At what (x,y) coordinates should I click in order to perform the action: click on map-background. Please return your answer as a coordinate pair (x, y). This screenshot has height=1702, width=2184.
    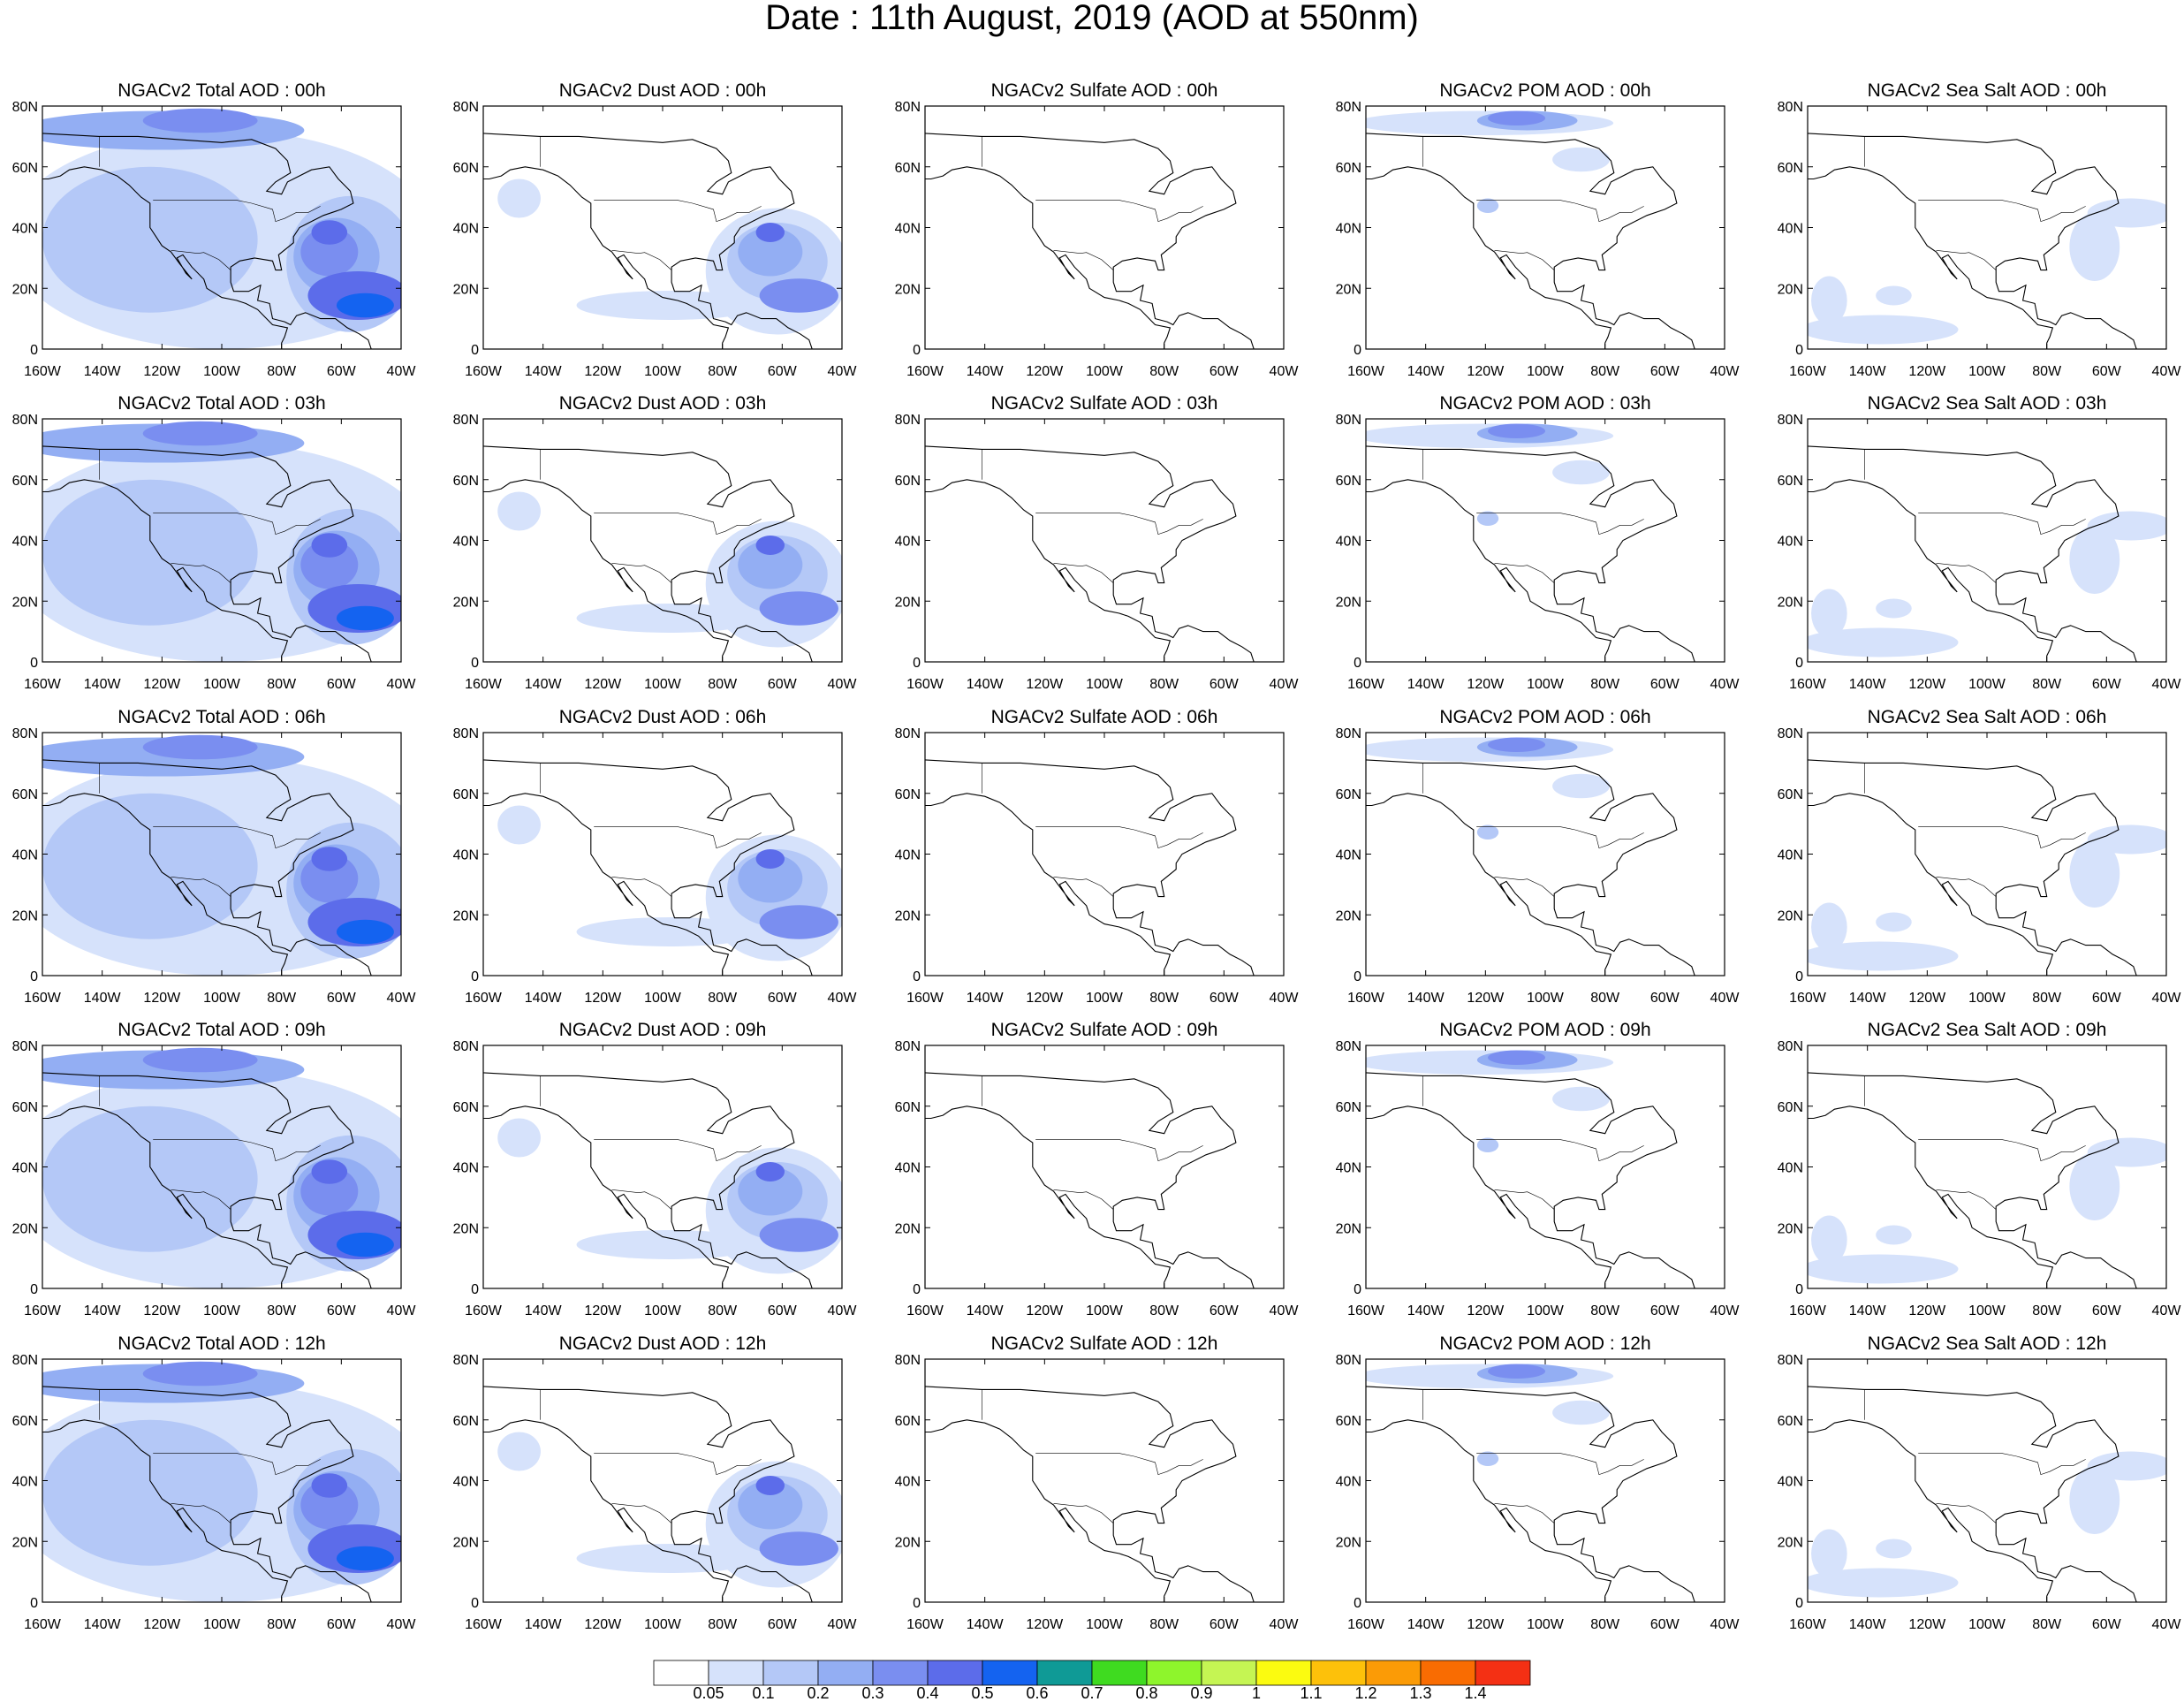
    Looking at the image, I should click on (1104, 540).